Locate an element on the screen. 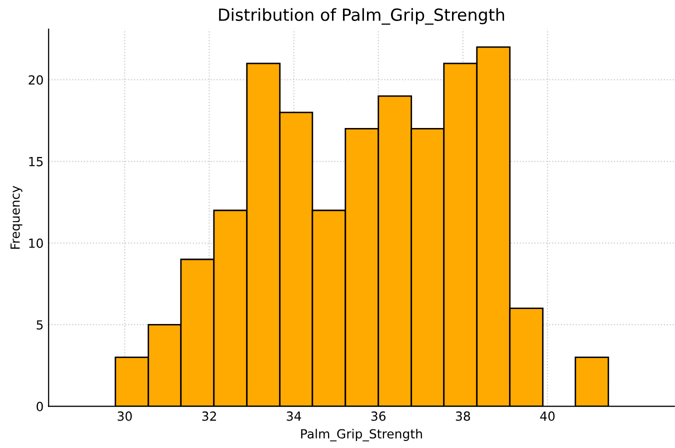 This screenshot has height=448, width=675. x-tick-label: 36 is located at coordinates (378, 416).